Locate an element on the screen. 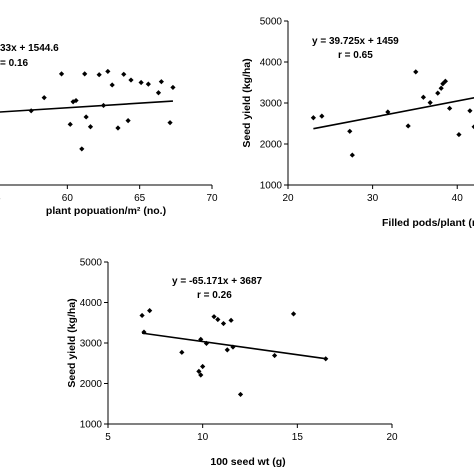 This screenshot has width=474, height=474. x-tick-label: 70 is located at coordinates (212, 198).